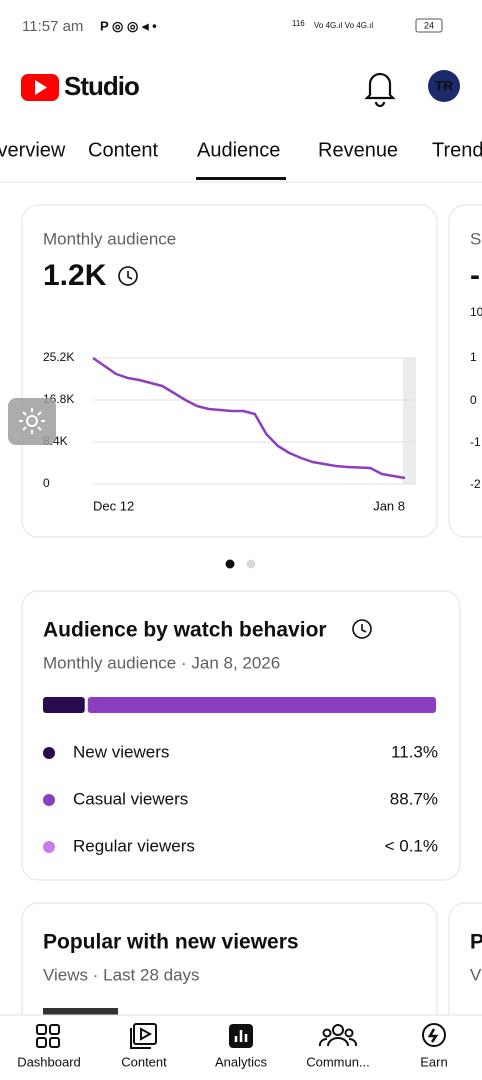 The height and width of the screenshot is (1080, 482). I want to click on value-label: 11.3%, so click(414, 751).